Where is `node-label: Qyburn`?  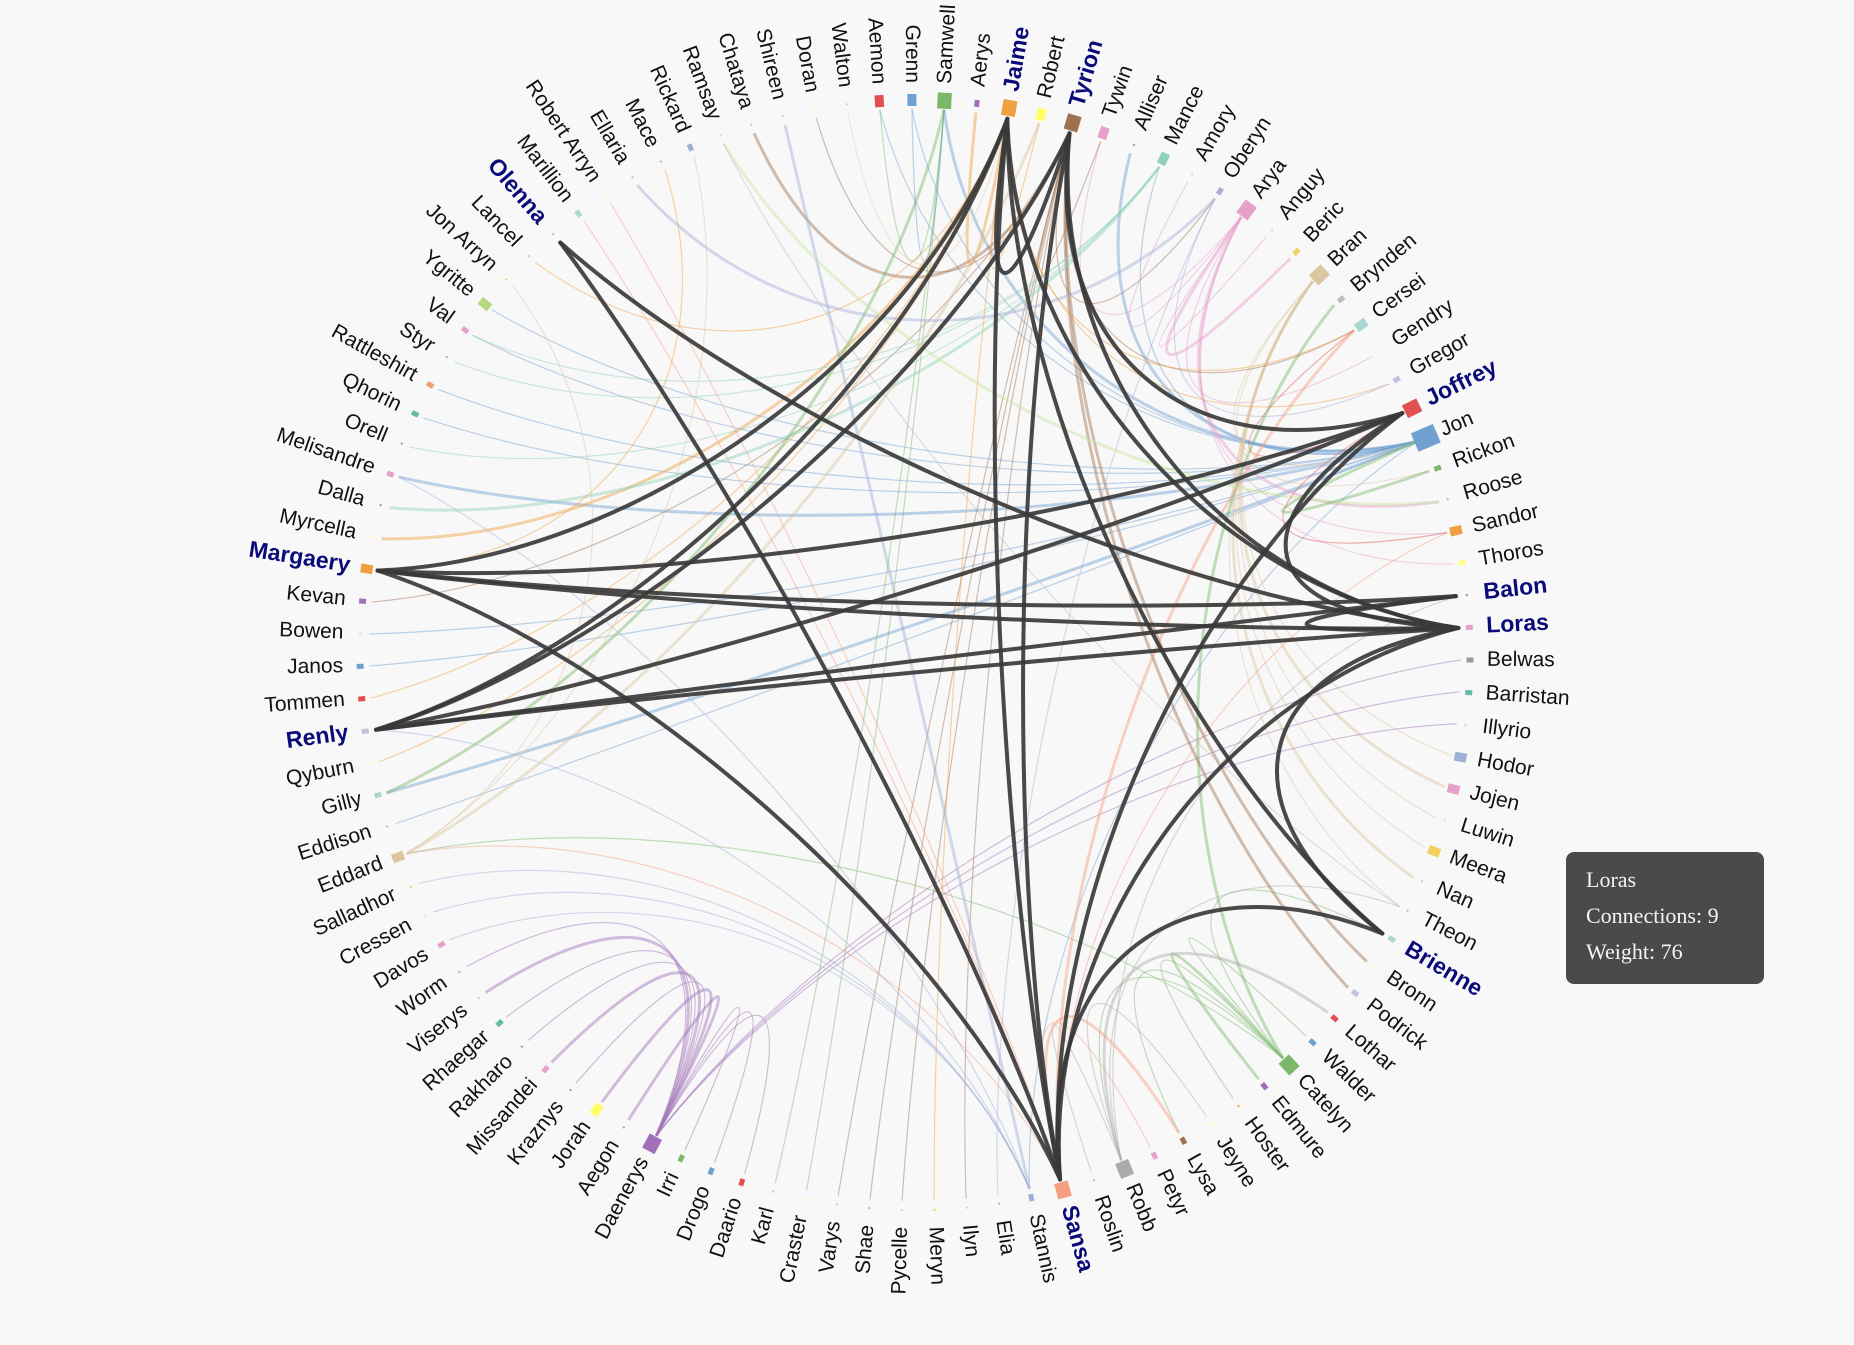 node-label: Qyburn is located at coordinates (320, 772).